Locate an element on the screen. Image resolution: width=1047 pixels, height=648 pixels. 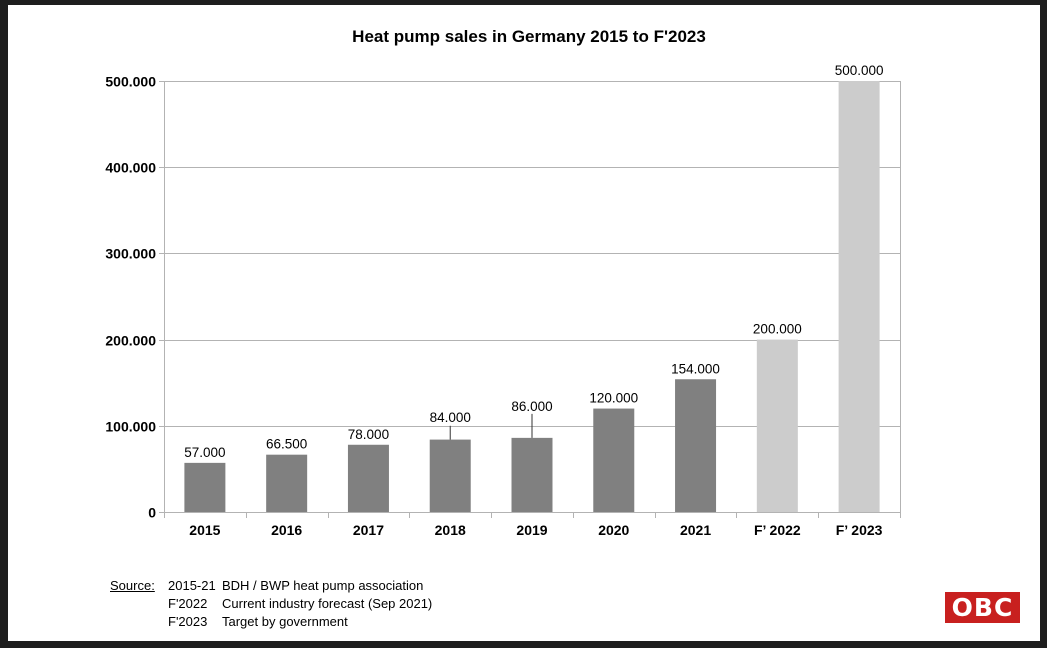
bar-2016 is located at coordinates (287, 483).